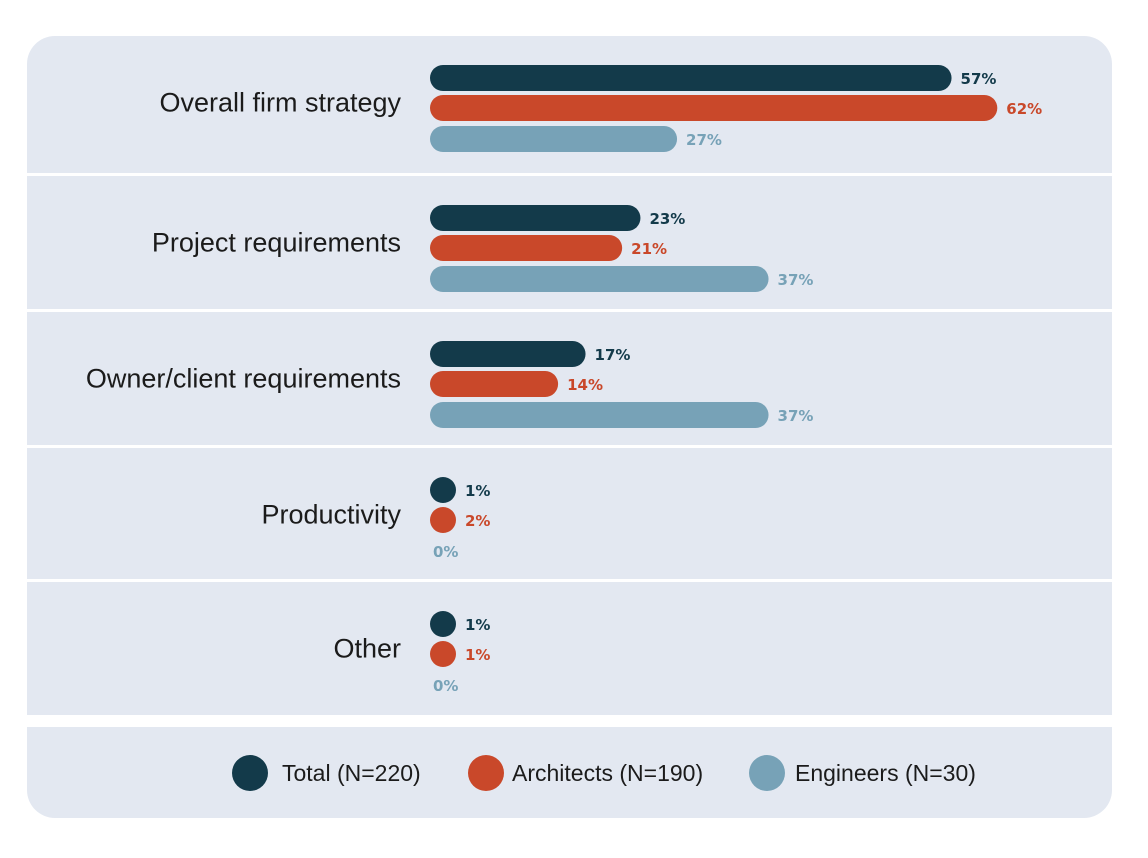  What do you see at coordinates (351, 773) in the screenshot?
I see `legend-label-total: Total (N=220)` at bounding box center [351, 773].